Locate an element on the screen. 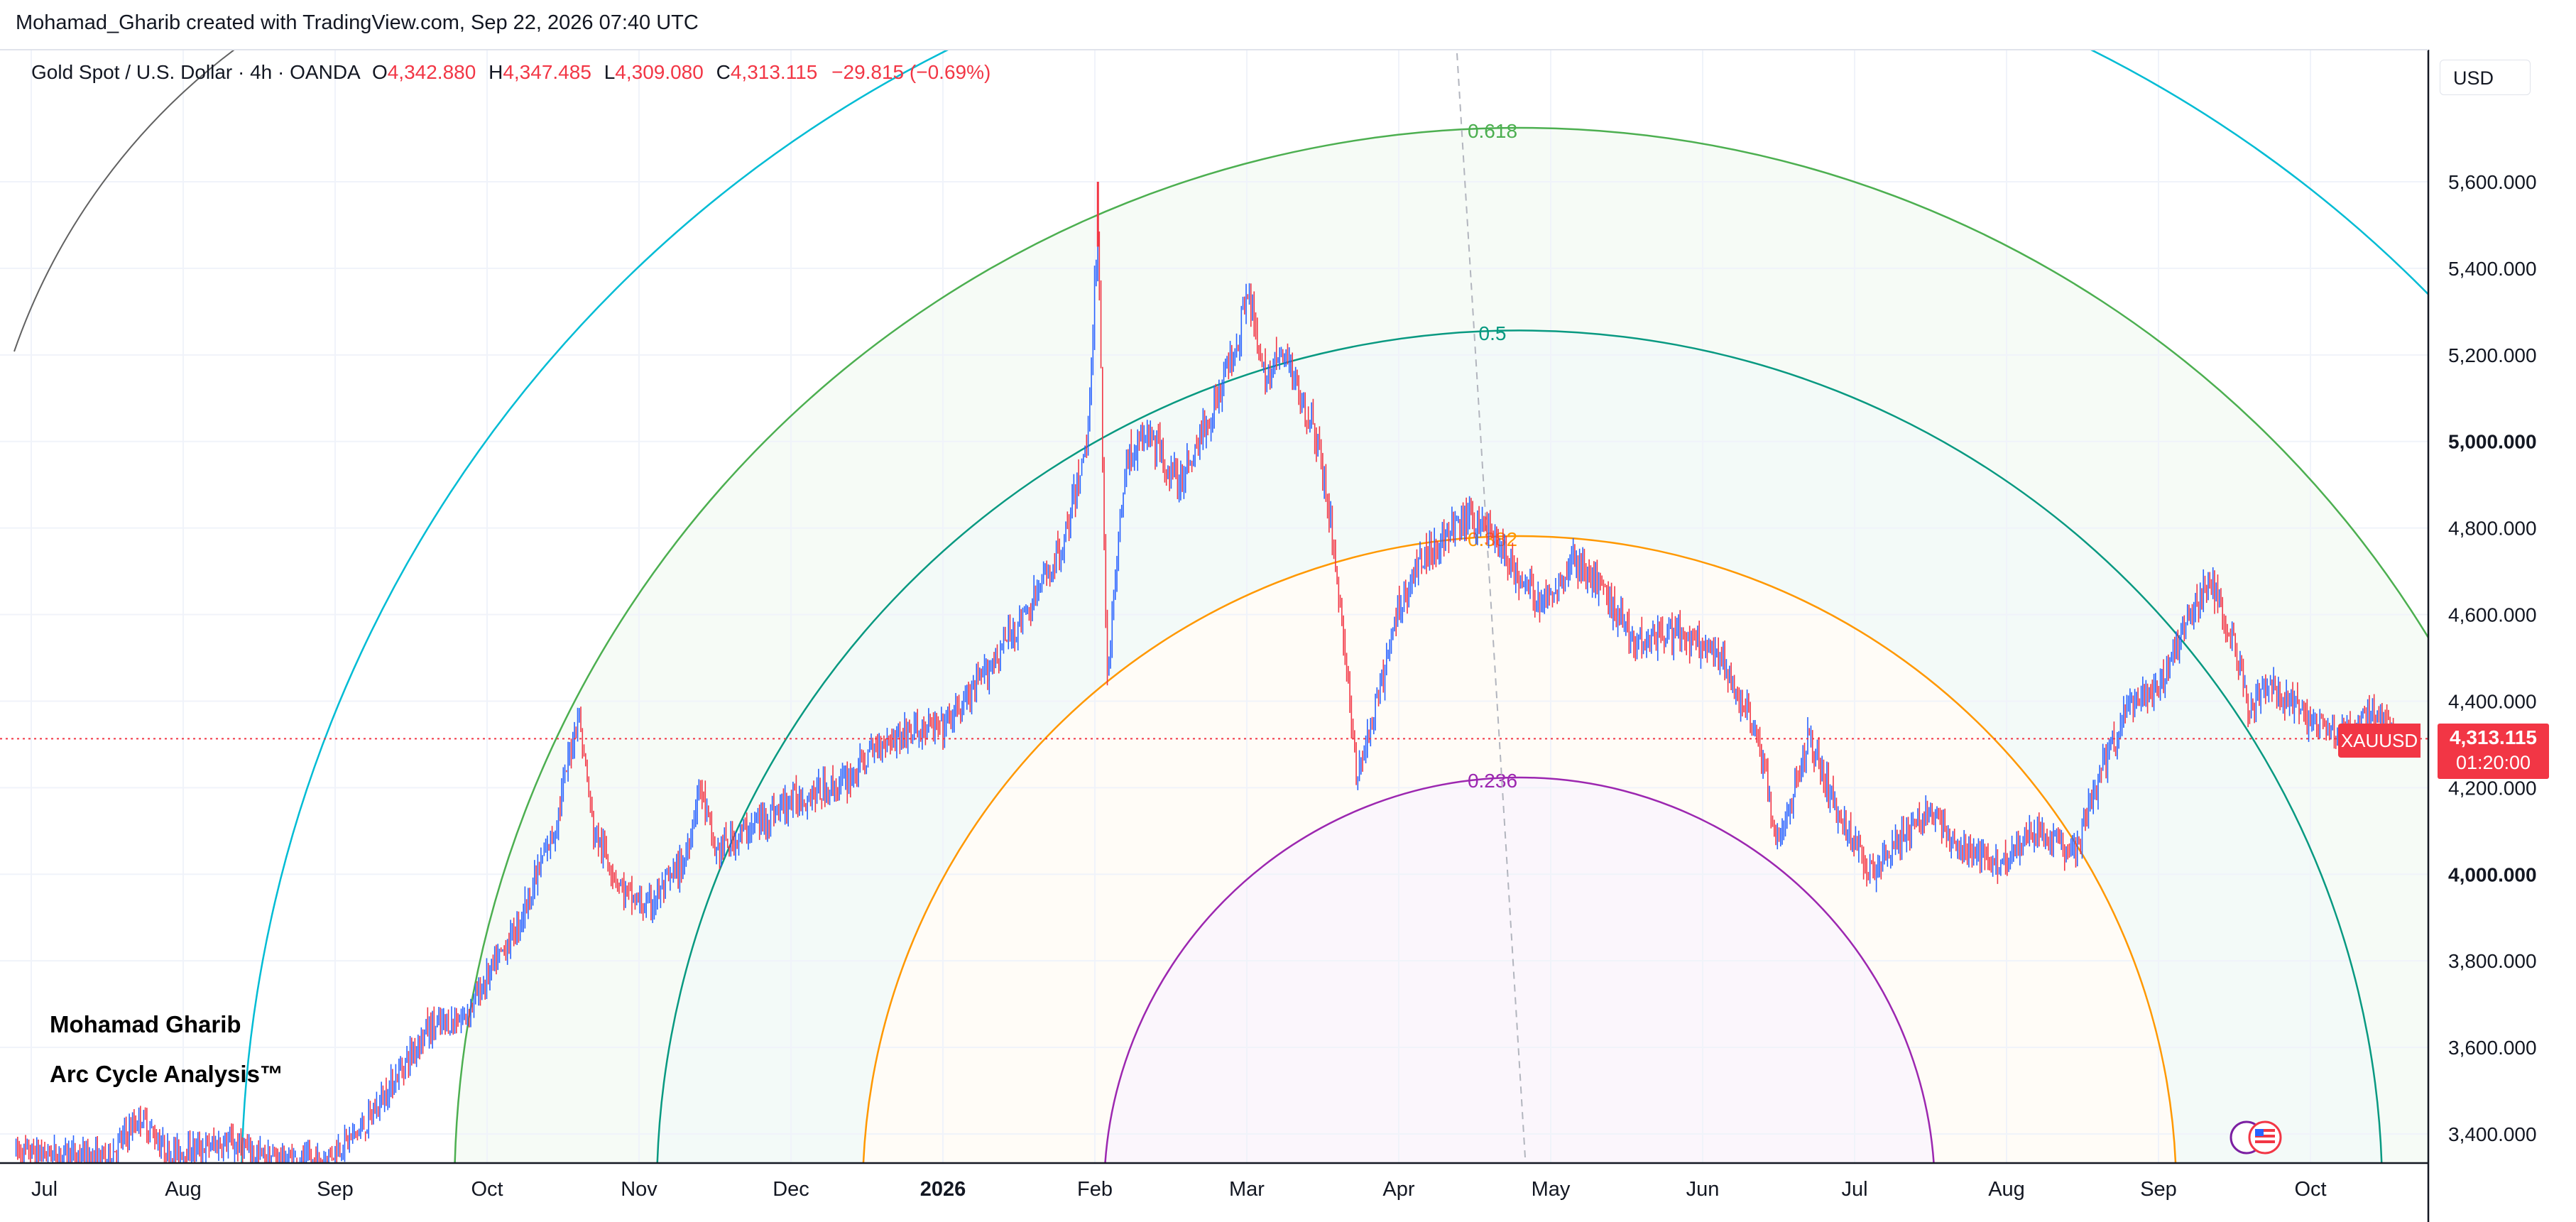  fib-label: 0.618 is located at coordinates (1492, 131).